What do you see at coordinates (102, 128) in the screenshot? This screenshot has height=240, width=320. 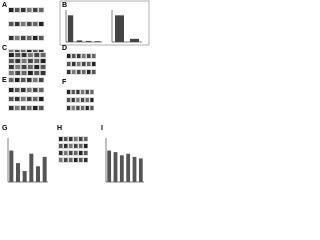 I see `panel-label: I` at bounding box center [102, 128].